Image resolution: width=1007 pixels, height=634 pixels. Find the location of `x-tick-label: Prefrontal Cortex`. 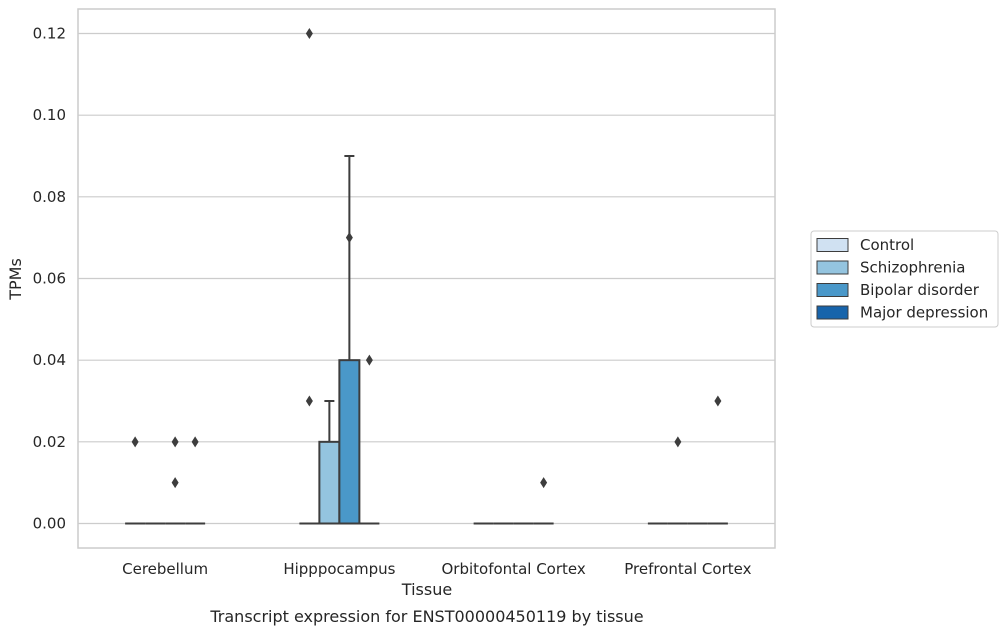

x-tick-label: Prefrontal Cortex is located at coordinates (687, 569).